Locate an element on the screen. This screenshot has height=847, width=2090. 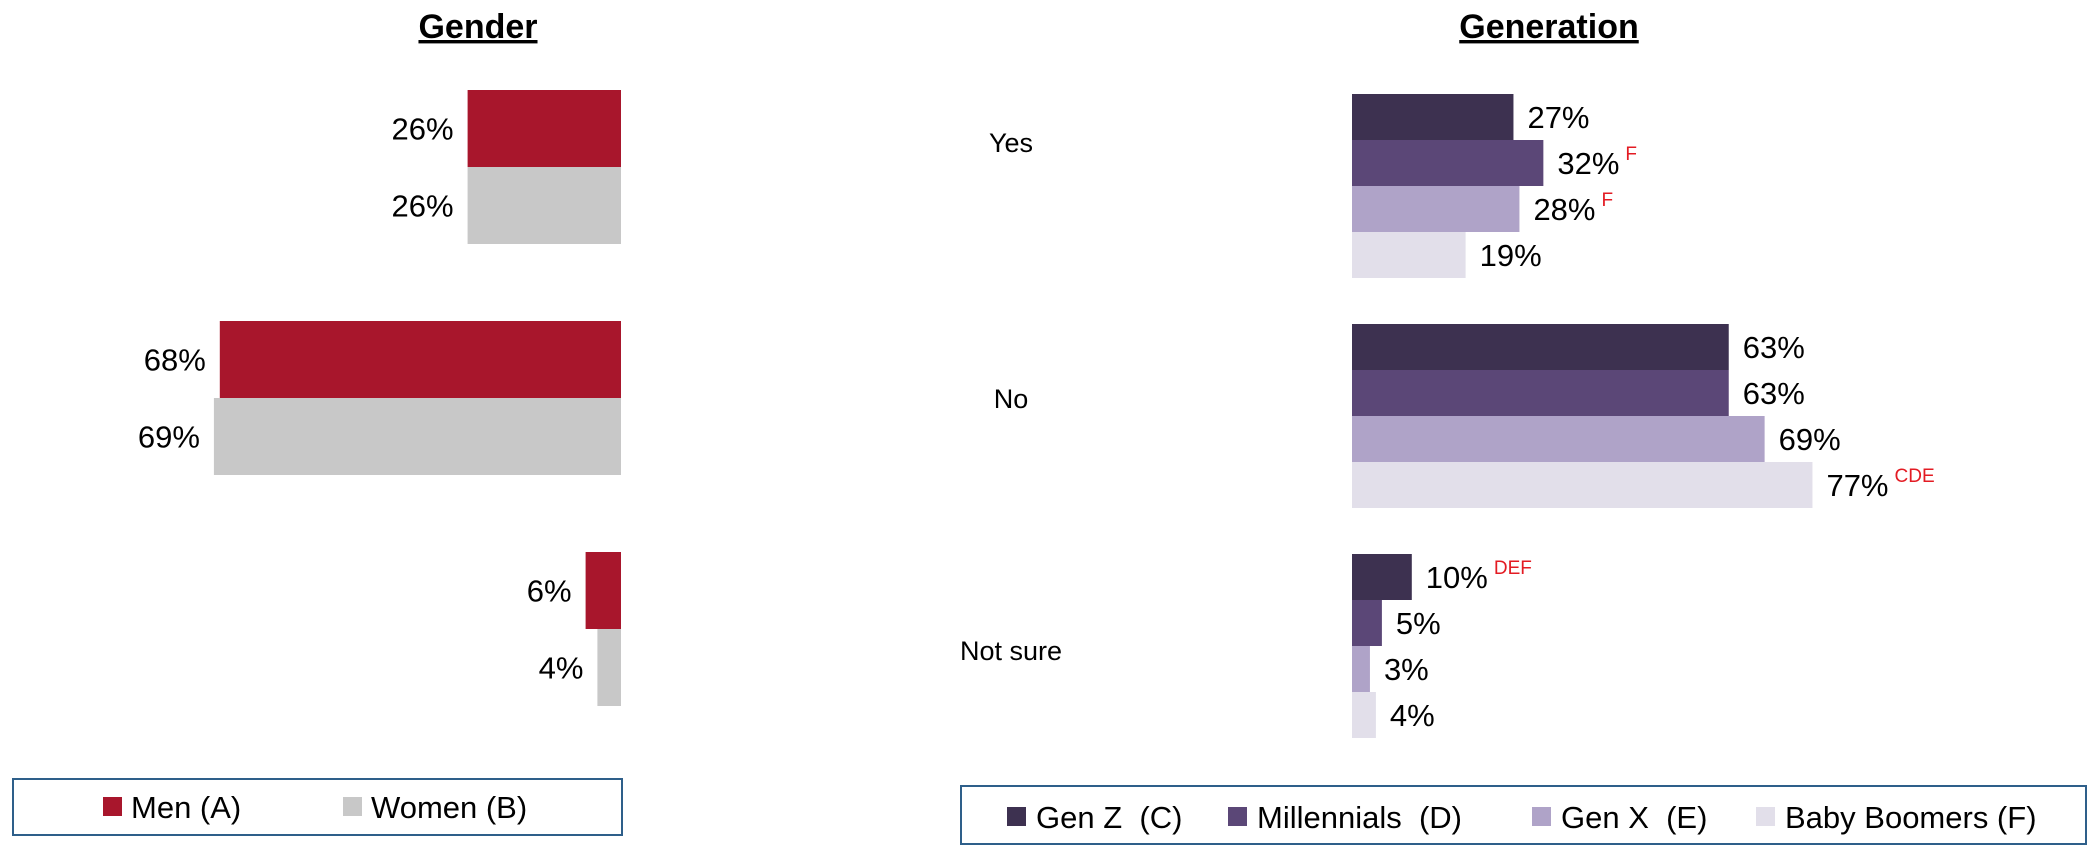
bar-no-gen-z-c is located at coordinates (1540, 347).